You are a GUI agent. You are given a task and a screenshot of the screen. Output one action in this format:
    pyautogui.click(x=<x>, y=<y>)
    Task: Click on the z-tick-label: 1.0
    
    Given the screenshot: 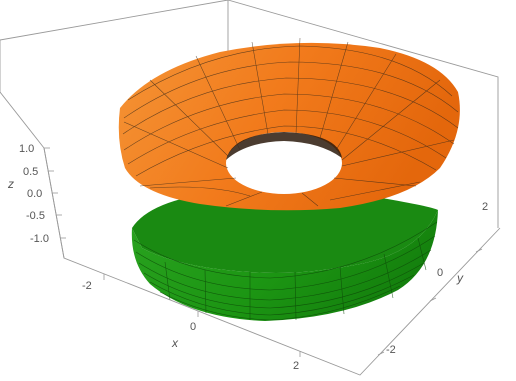 What is the action you would take?
    pyautogui.click(x=26, y=149)
    